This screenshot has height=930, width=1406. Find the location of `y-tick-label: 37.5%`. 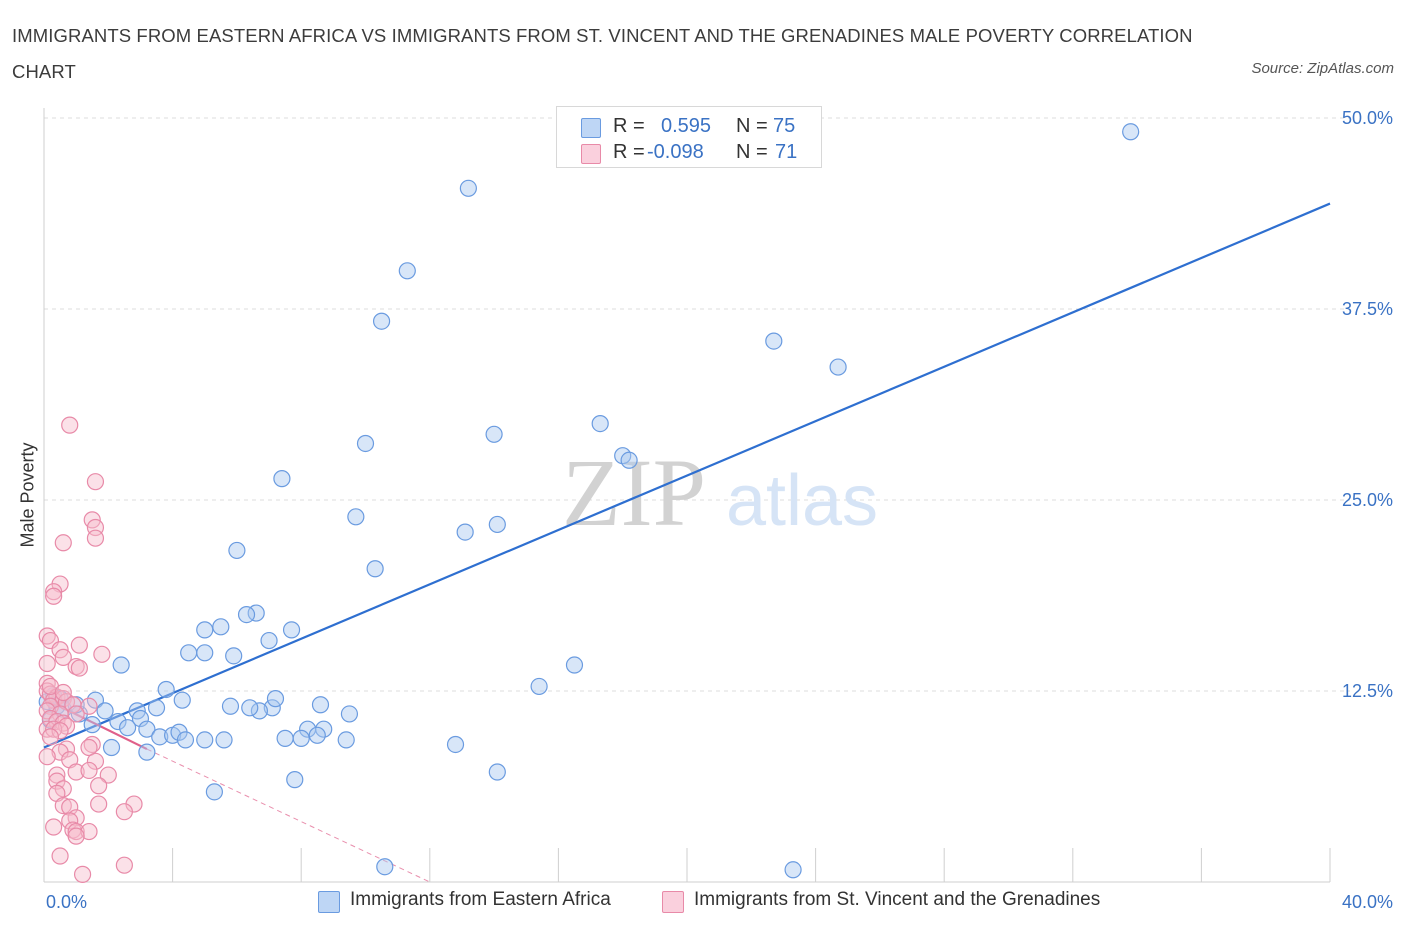

y-tick-label: 37.5% is located at coordinates (1367, 309).